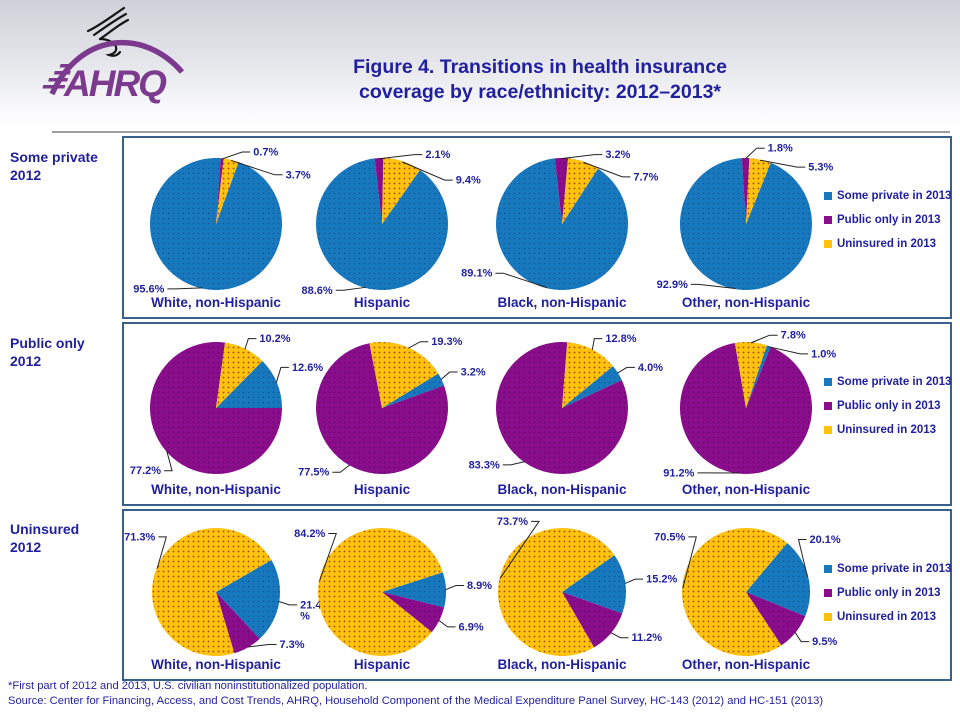 The image size is (960, 720). I want to click on pie-value-label: 92.9%, so click(672, 285).